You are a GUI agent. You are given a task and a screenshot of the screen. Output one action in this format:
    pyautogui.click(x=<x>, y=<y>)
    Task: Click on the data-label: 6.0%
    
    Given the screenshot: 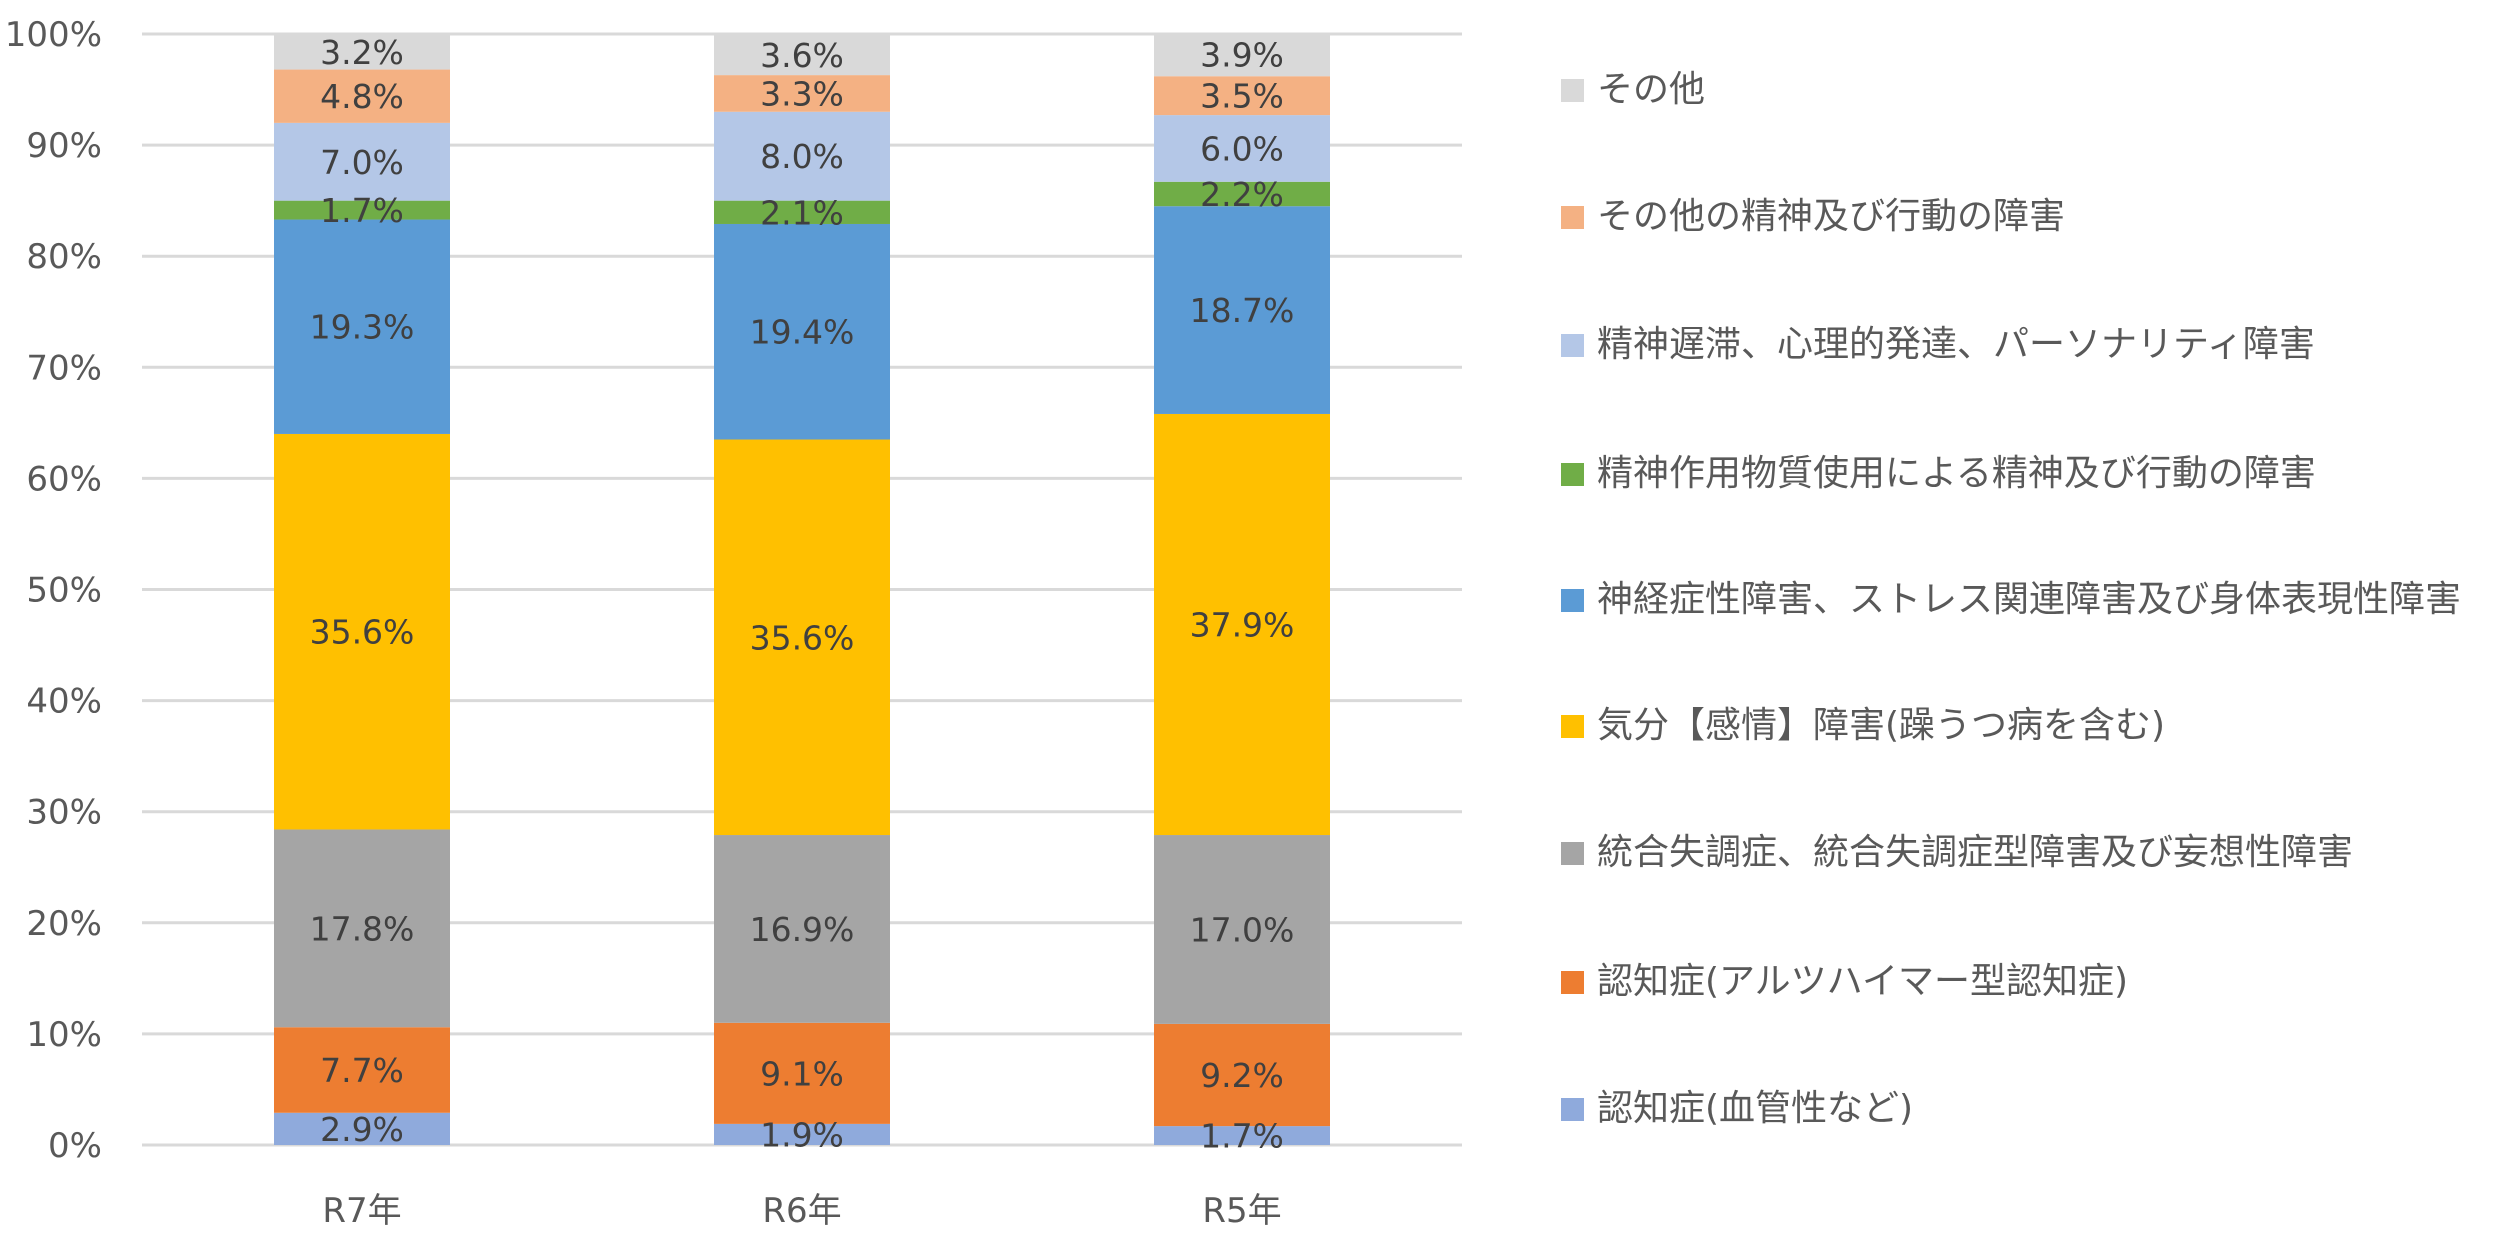 What is the action you would take?
    pyautogui.click(x=1242, y=148)
    